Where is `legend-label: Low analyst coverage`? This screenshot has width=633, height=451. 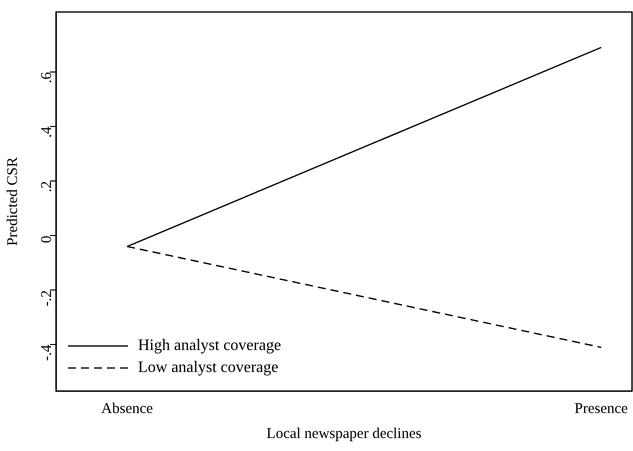
legend-label: Low analyst coverage is located at coordinates (208, 367).